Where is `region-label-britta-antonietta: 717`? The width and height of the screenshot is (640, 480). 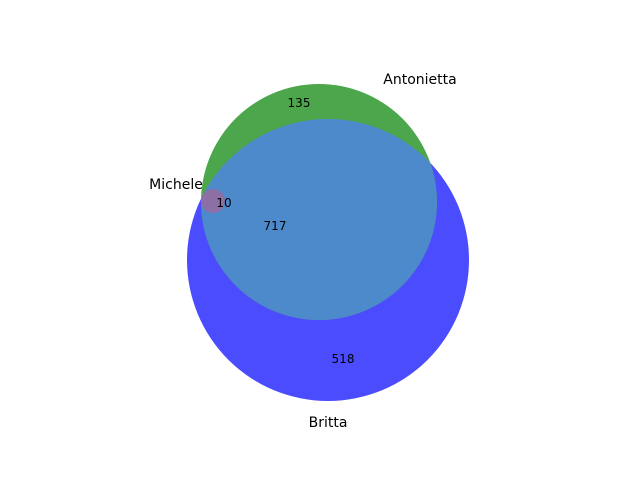
region-label-britta-antonietta: 717 is located at coordinates (275, 226).